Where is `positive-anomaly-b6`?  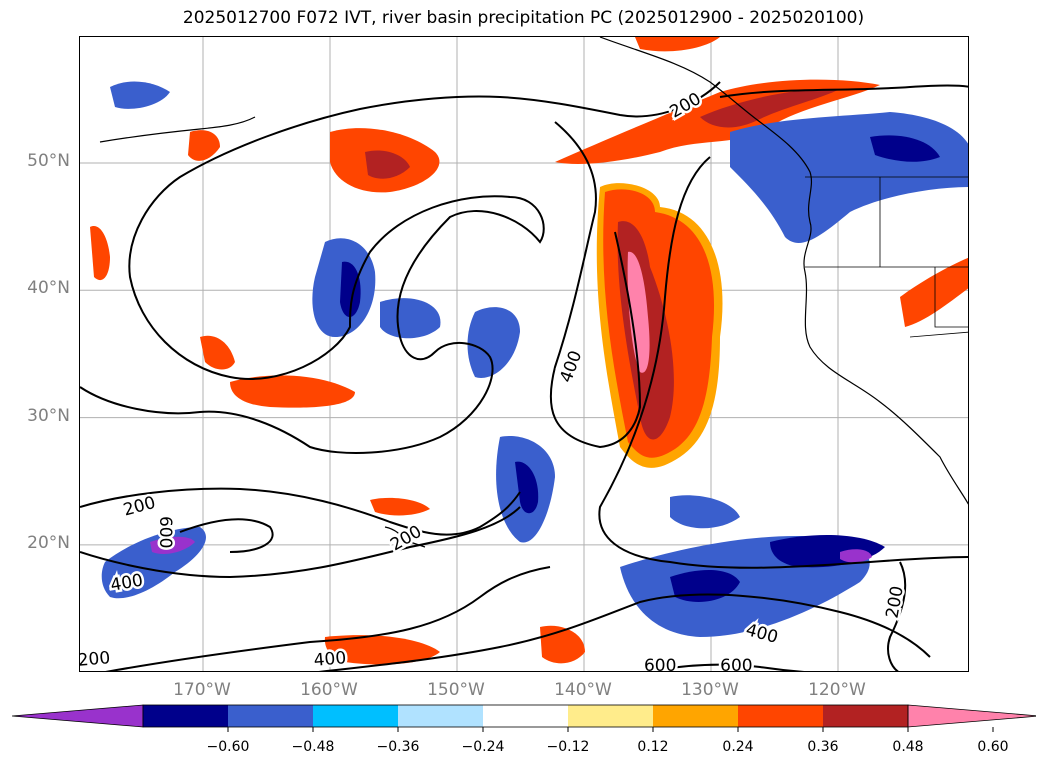
positive-anomaly-b6 is located at coordinates (217, 352).